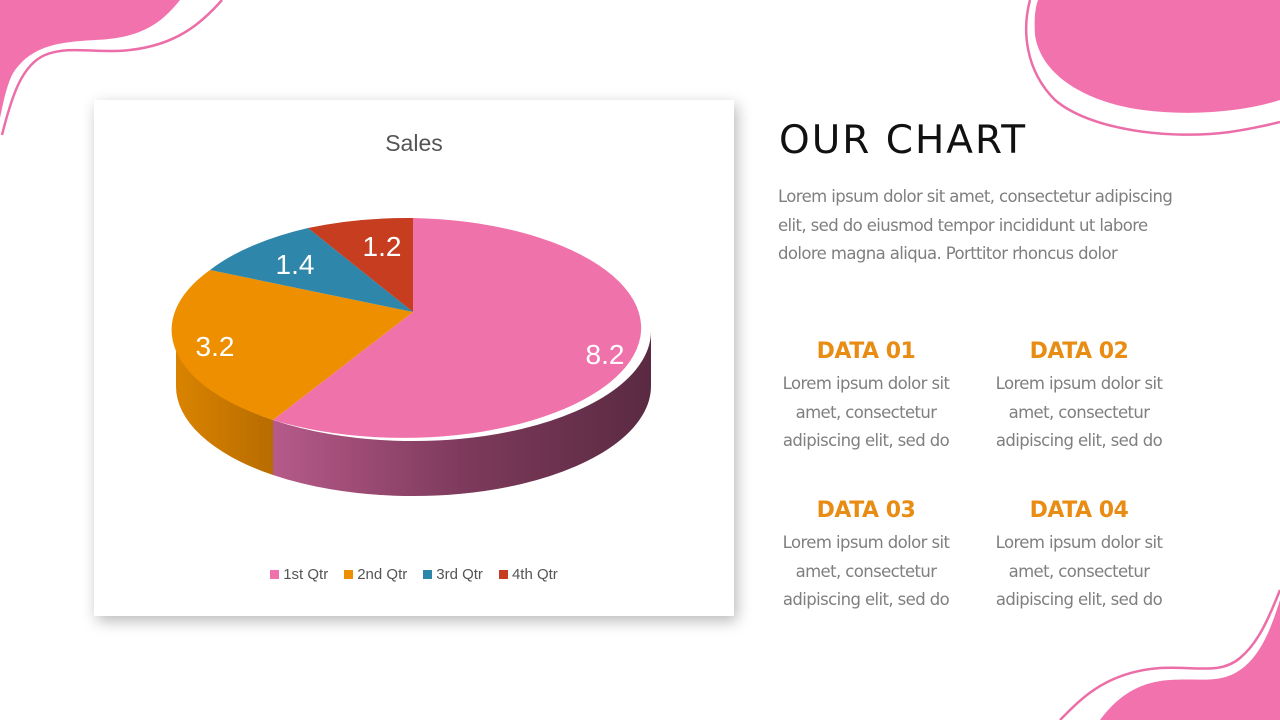 This screenshot has width=1280, height=720. I want to click on legend-label: 2nd Qtr, so click(382, 574).